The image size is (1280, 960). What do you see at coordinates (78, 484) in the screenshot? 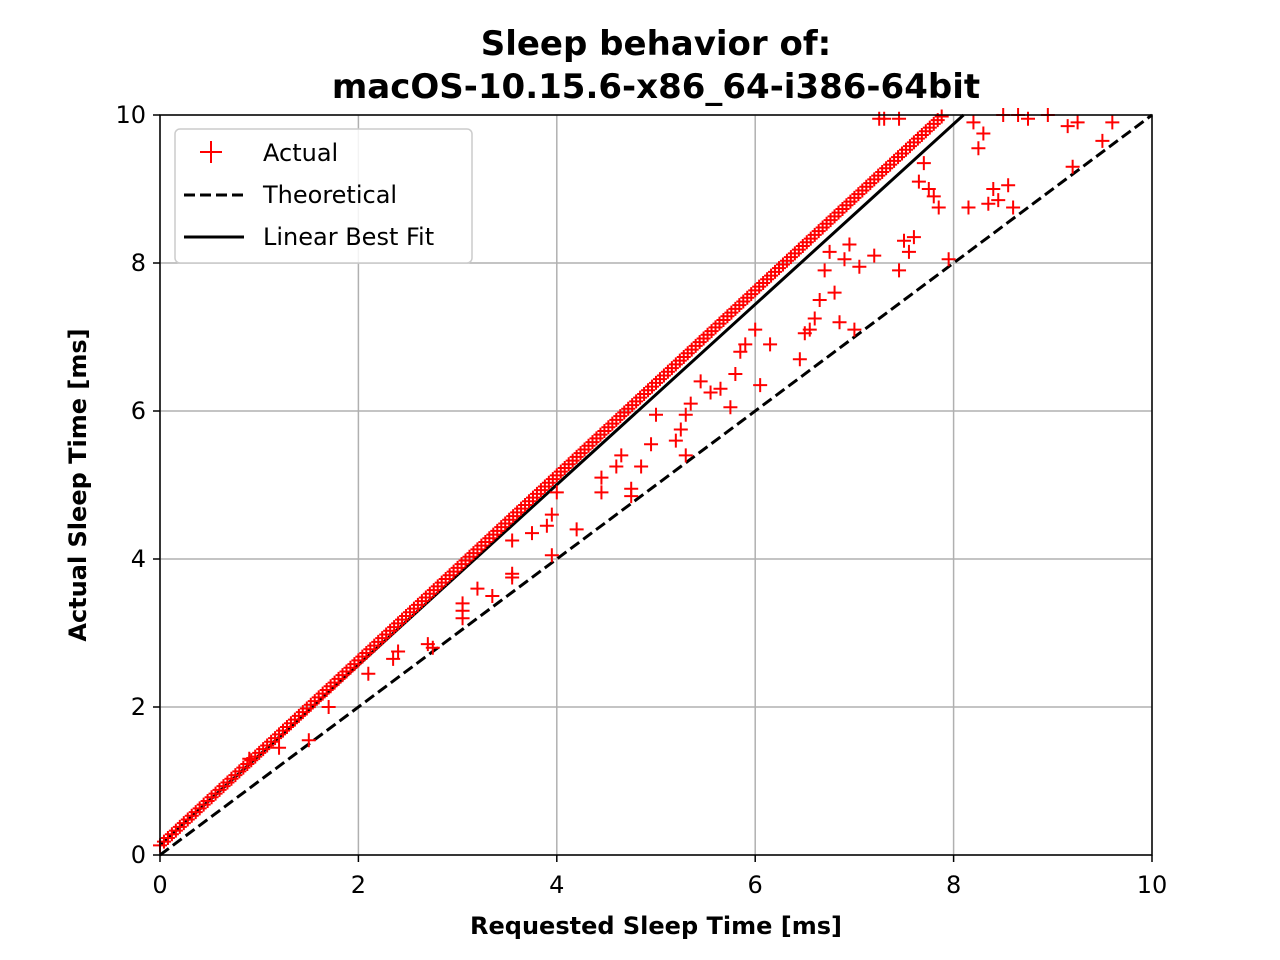
I see `y-axis-label: Actual Sleep Time [ms]` at bounding box center [78, 484].